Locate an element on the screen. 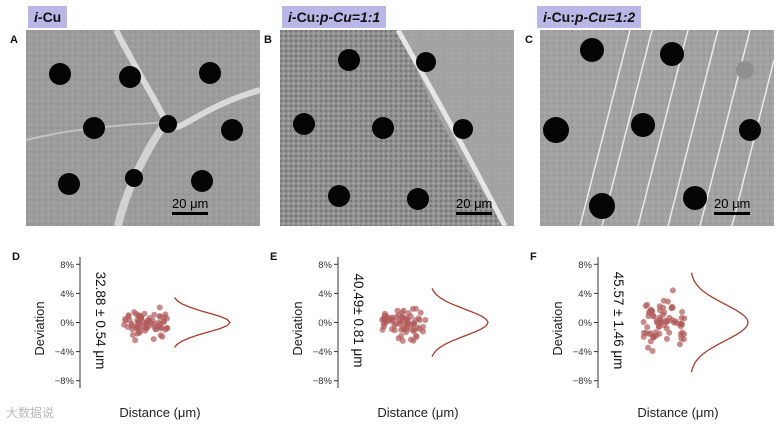  panel-a-letter: A is located at coordinates (14, 40).